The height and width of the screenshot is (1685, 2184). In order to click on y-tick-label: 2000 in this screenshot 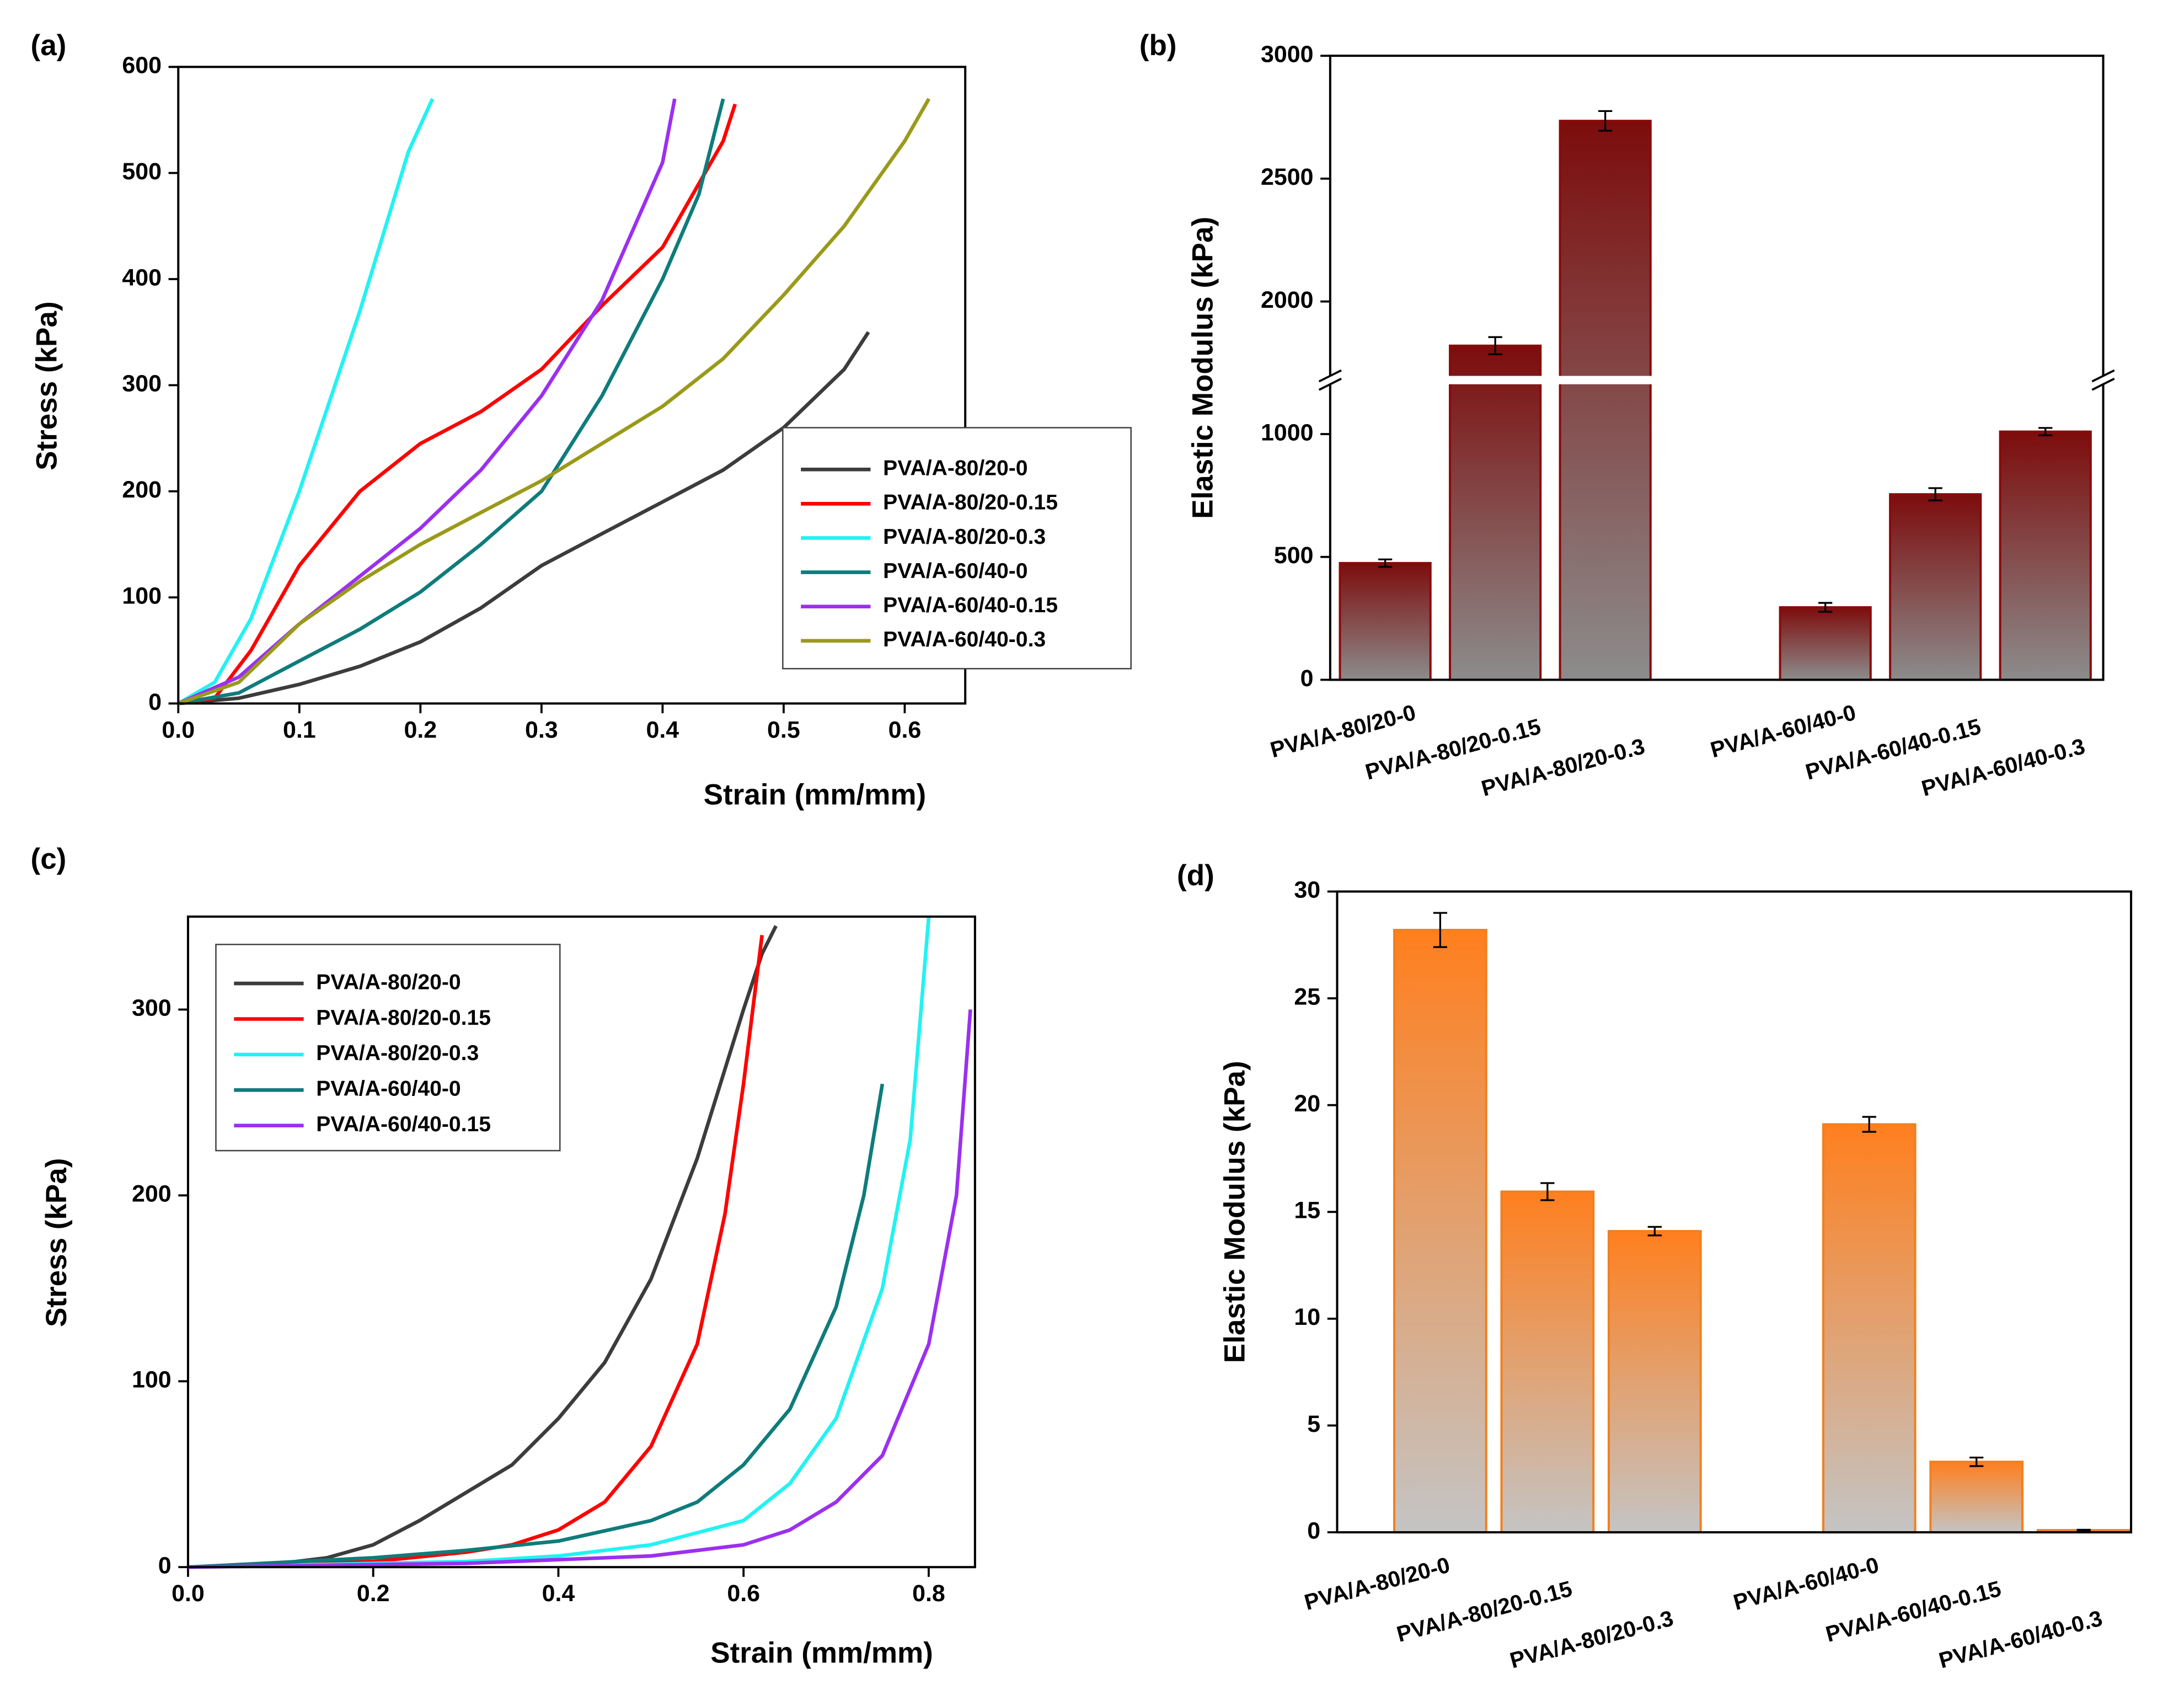, I will do `click(1287, 300)`.